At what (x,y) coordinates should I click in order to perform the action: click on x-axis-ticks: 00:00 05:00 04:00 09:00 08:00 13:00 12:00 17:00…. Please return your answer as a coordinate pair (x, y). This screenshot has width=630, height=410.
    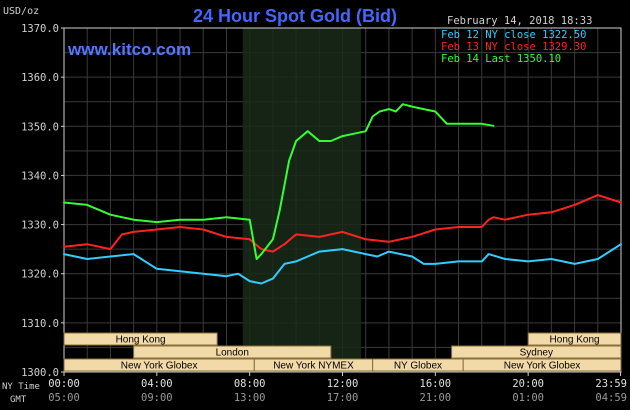
    Looking at the image, I should click on (337, 388).